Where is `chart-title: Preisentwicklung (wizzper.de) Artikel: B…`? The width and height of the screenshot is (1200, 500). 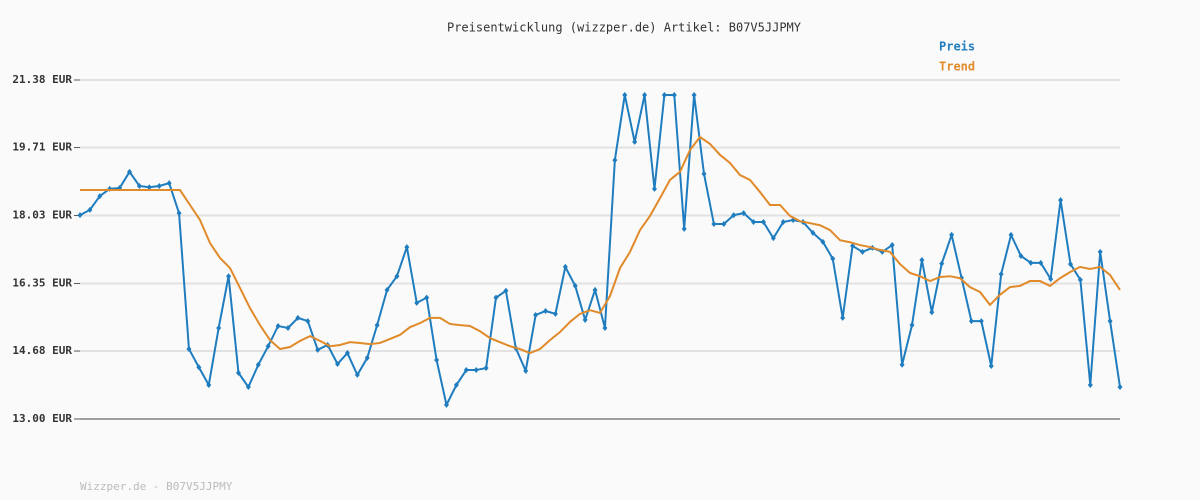 chart-title: Preisentwicklung (wizzper.de) Artikel: B… is located at coordinates (624, 28).